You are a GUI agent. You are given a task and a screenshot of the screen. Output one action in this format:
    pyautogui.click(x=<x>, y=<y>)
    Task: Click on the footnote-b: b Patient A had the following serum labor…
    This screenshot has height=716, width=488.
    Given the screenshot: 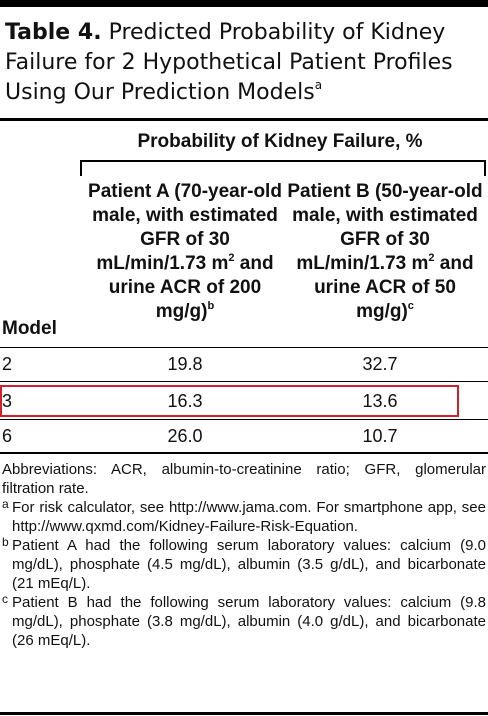 What is the action you would take?
    pyautogui.click(x=244, y=563)
    